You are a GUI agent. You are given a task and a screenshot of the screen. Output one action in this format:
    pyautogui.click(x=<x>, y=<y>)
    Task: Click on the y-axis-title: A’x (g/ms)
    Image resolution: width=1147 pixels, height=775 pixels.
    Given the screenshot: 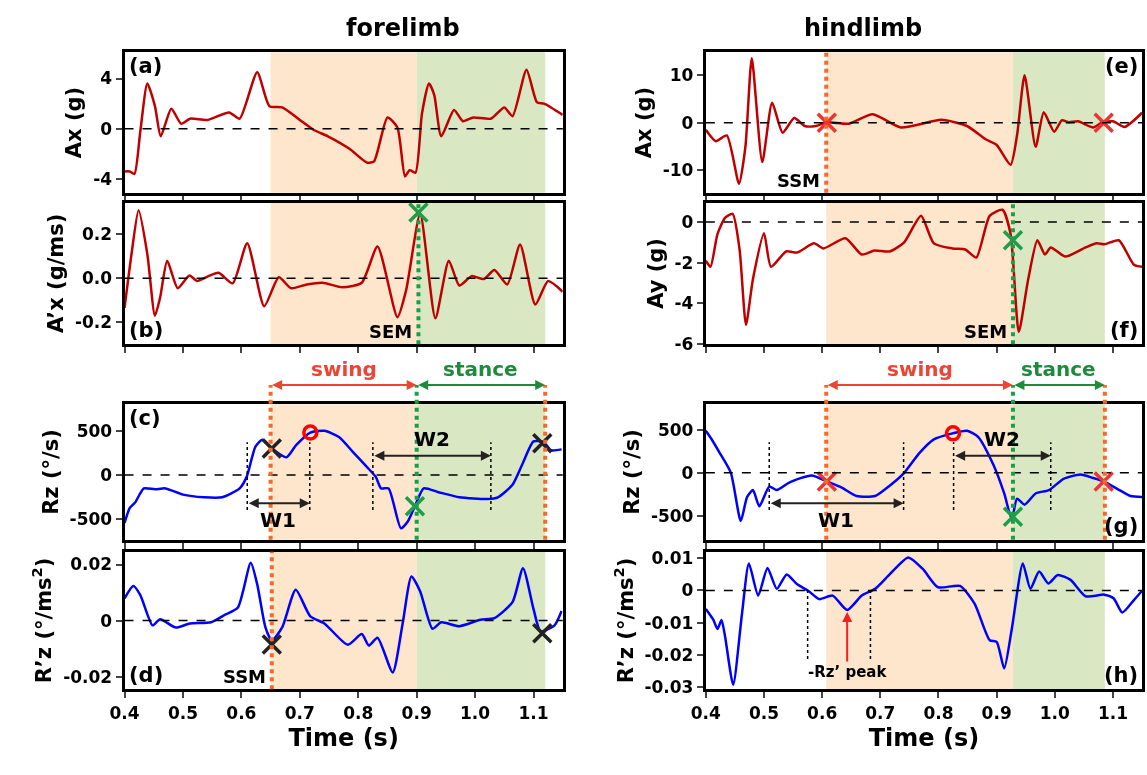 What is the action you would take?
    pyautogui.click(x=56, y=273)
    